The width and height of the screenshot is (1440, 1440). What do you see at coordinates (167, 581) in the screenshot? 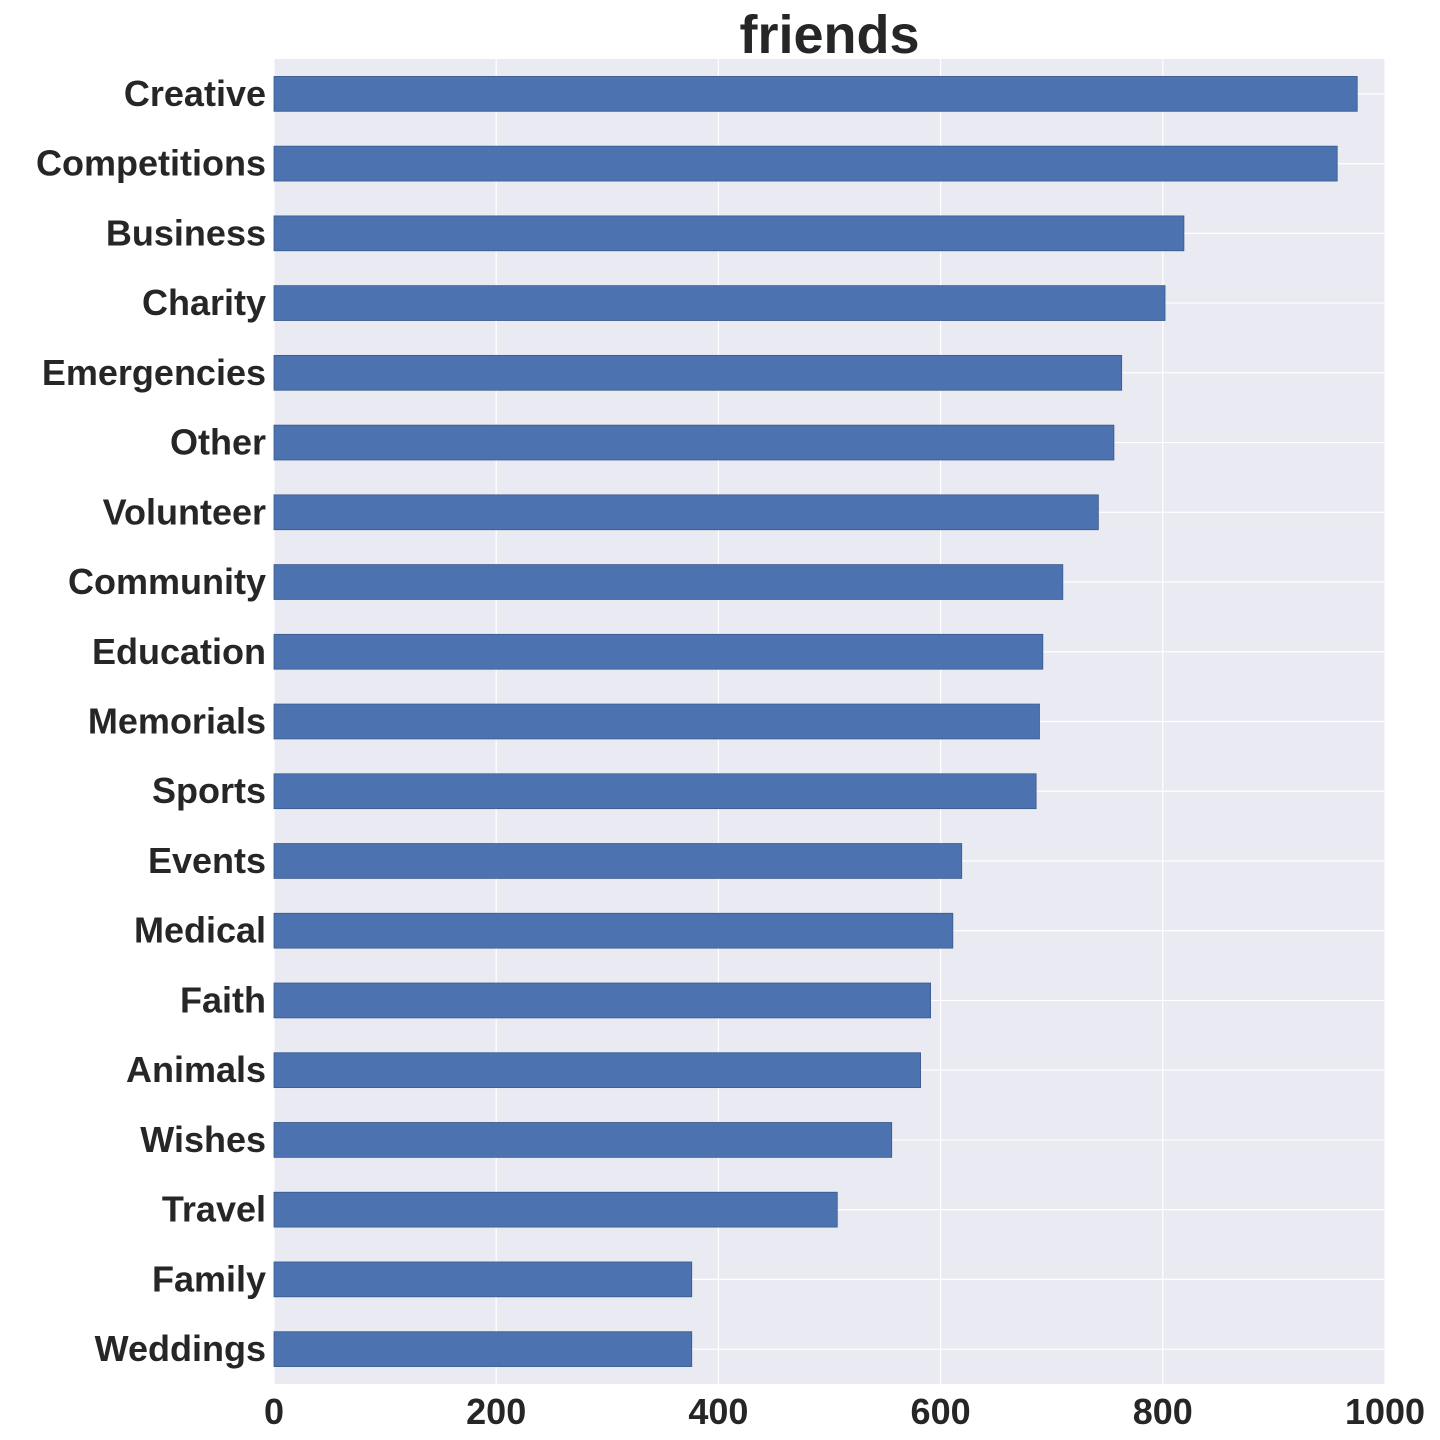
I see `y-tick-label: Community` at bounding box center [167, 581].